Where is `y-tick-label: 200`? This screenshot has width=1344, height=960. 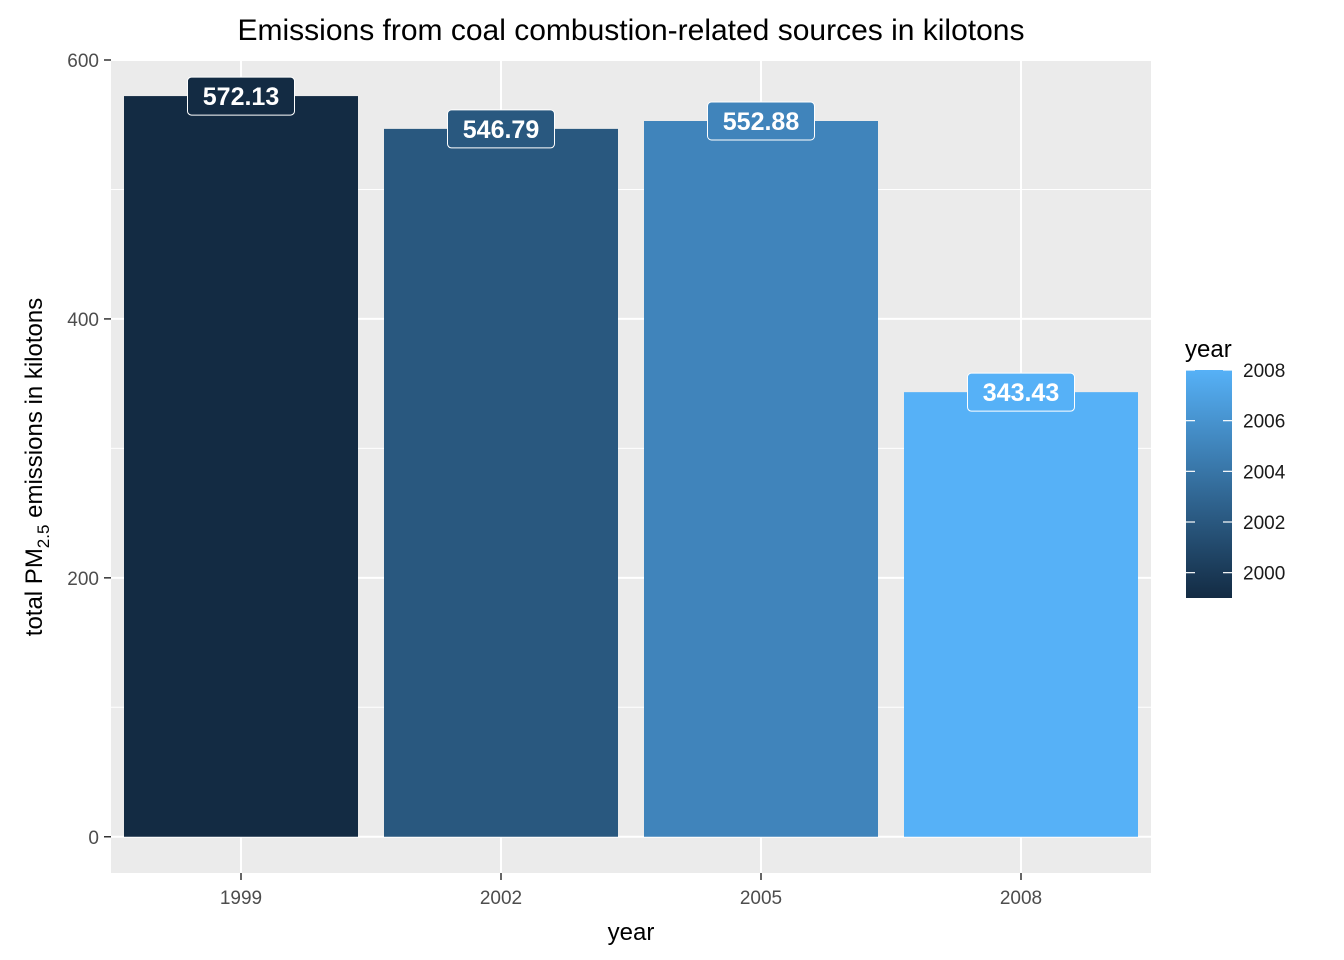 y-tick-label: 200 is located at coordinates (83, 579).